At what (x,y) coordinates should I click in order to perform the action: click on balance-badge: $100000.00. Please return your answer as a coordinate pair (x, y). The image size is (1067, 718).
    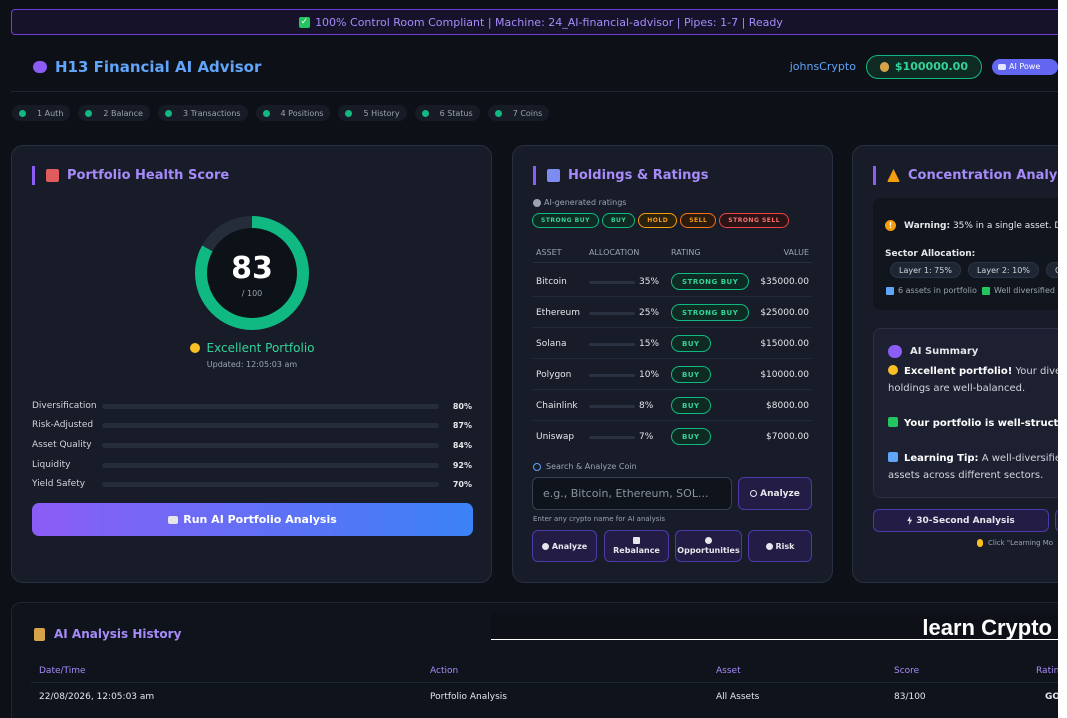
    Looking at the image, I should click on (923, 66).